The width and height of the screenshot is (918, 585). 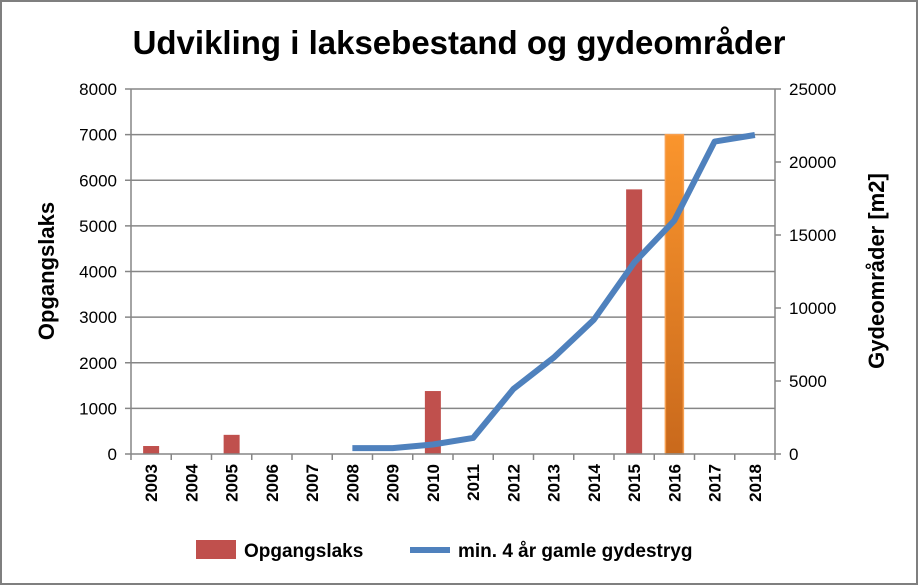 What do you see at coordinates (98, 317) in the screenshot?
I see `y-tick-label: 3000` at bounding box center [98, 317].